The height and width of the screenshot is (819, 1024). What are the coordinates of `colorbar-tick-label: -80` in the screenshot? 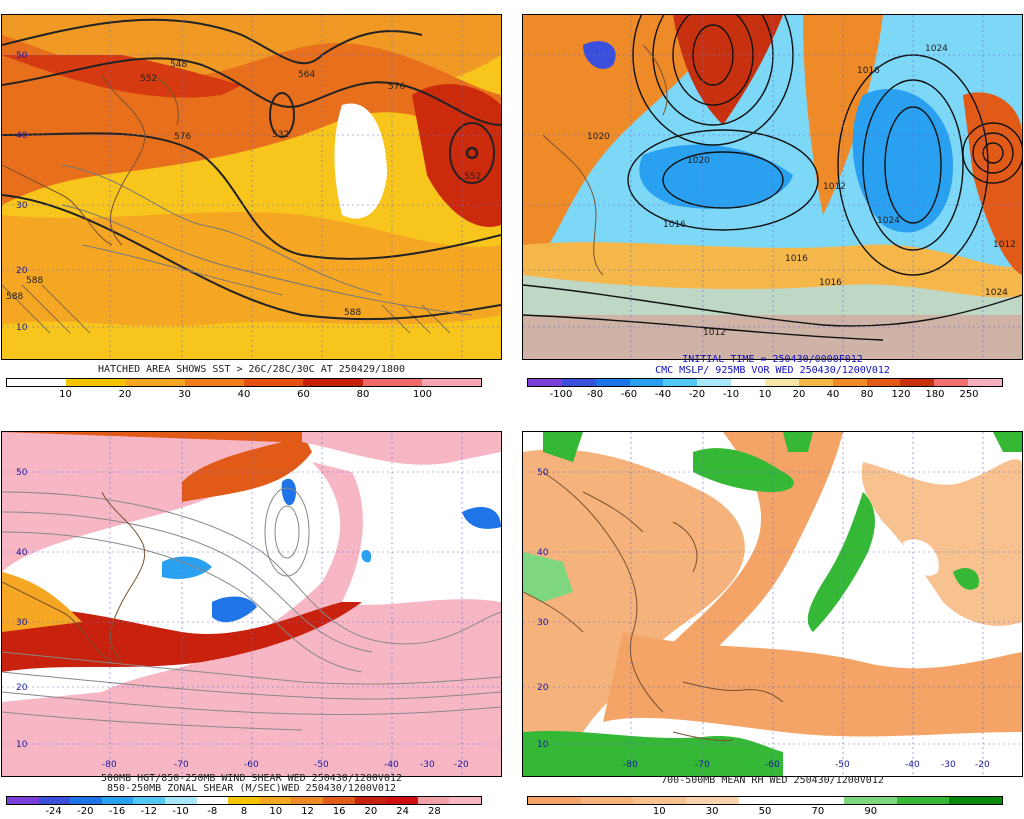 It's located at (595, 394).